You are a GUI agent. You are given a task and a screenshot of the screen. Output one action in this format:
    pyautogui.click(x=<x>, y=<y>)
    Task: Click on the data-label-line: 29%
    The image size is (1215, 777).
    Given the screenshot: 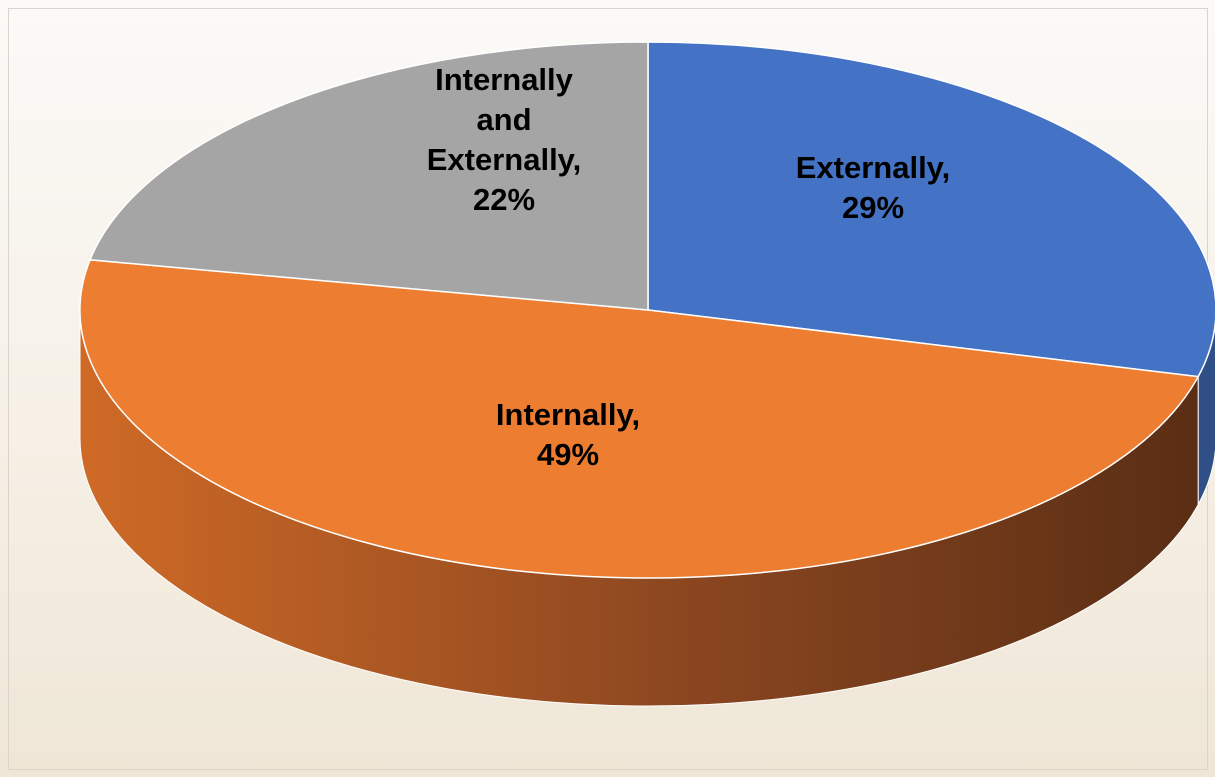 What is the action you would take?
    pyautogui.click(x=873, y=207)
    